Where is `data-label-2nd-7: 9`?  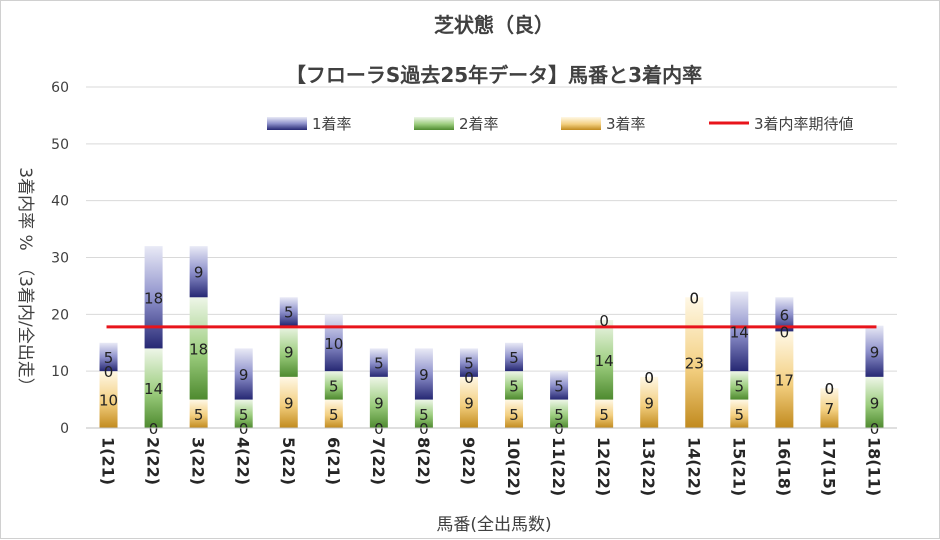 data-label-2nd-7: 9 is located at coordinates (379, 403).